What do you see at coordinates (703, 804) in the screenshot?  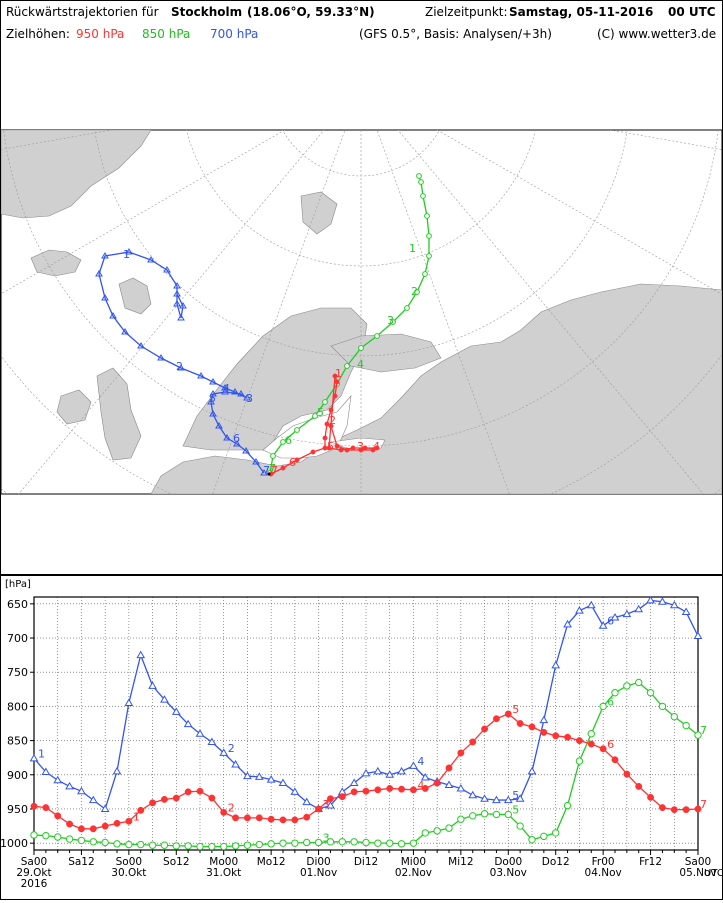 I see `series-950-day-label: 7` at bounding box center [703, 804].